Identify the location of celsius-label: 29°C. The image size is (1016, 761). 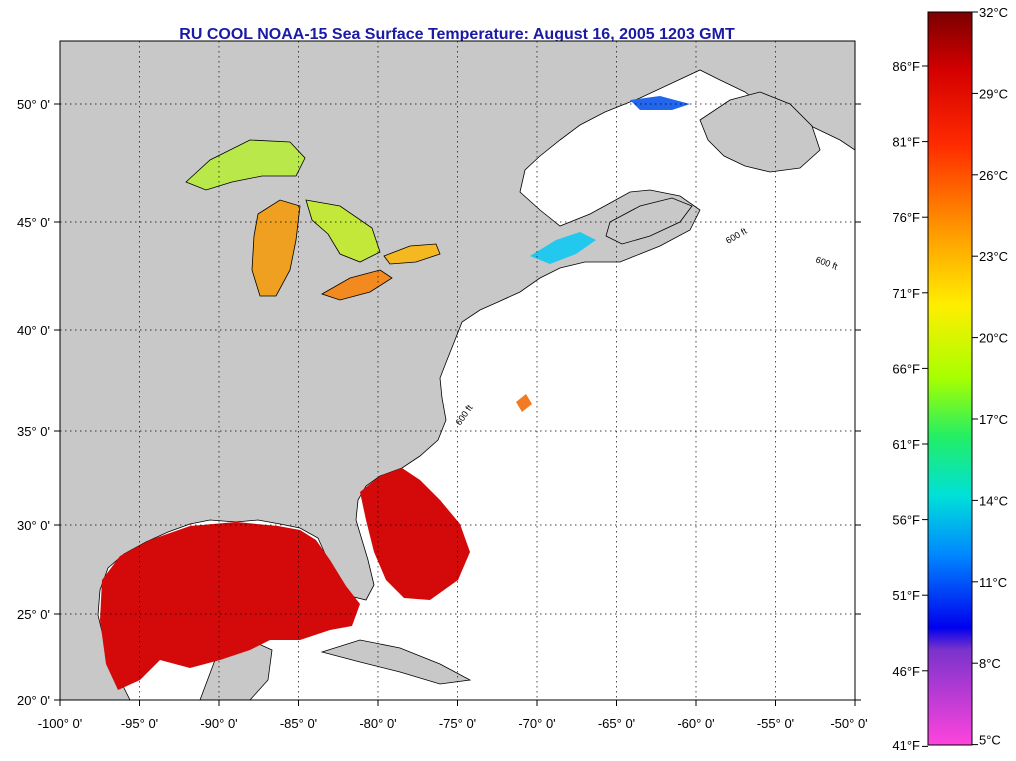
(993, 93).